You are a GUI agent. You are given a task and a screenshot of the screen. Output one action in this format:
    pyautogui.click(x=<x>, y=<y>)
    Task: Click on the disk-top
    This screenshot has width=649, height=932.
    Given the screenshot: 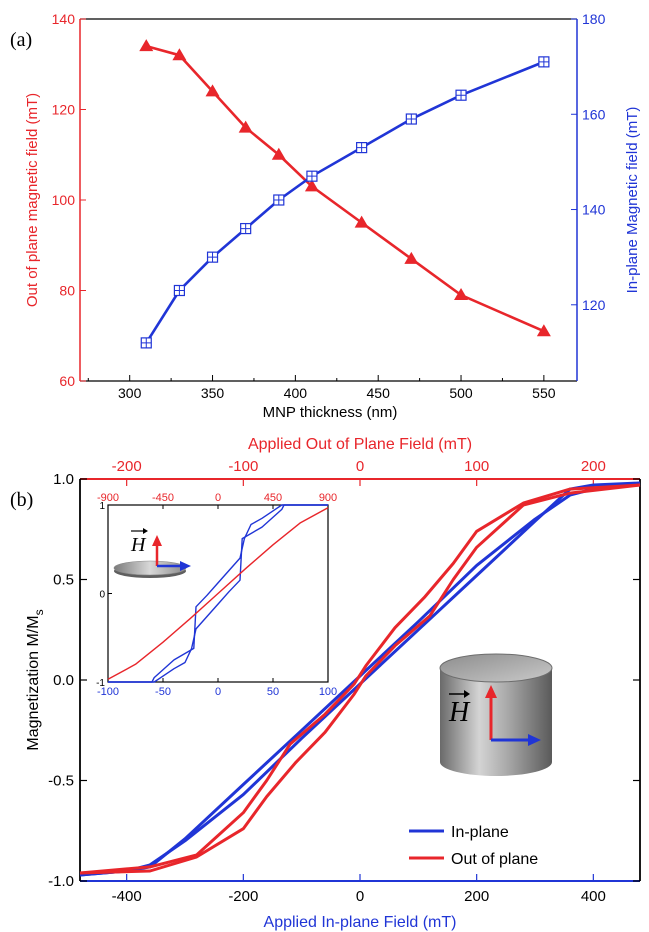 What is the action you would take?
    pyautogui.click(x=150, y=568)
    